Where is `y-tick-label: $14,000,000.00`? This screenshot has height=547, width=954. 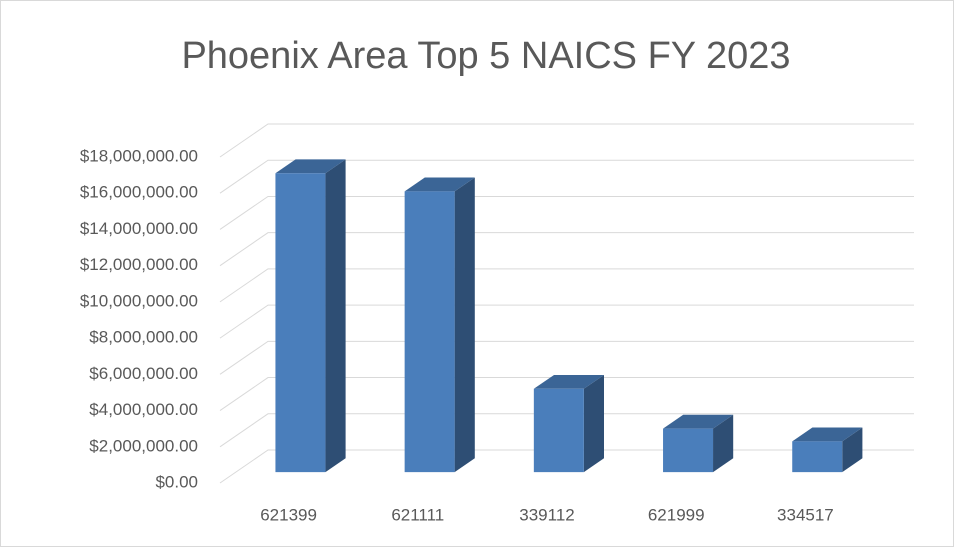
y-tick-label: $14,000,000.00 is located at coordinates (139, 228).